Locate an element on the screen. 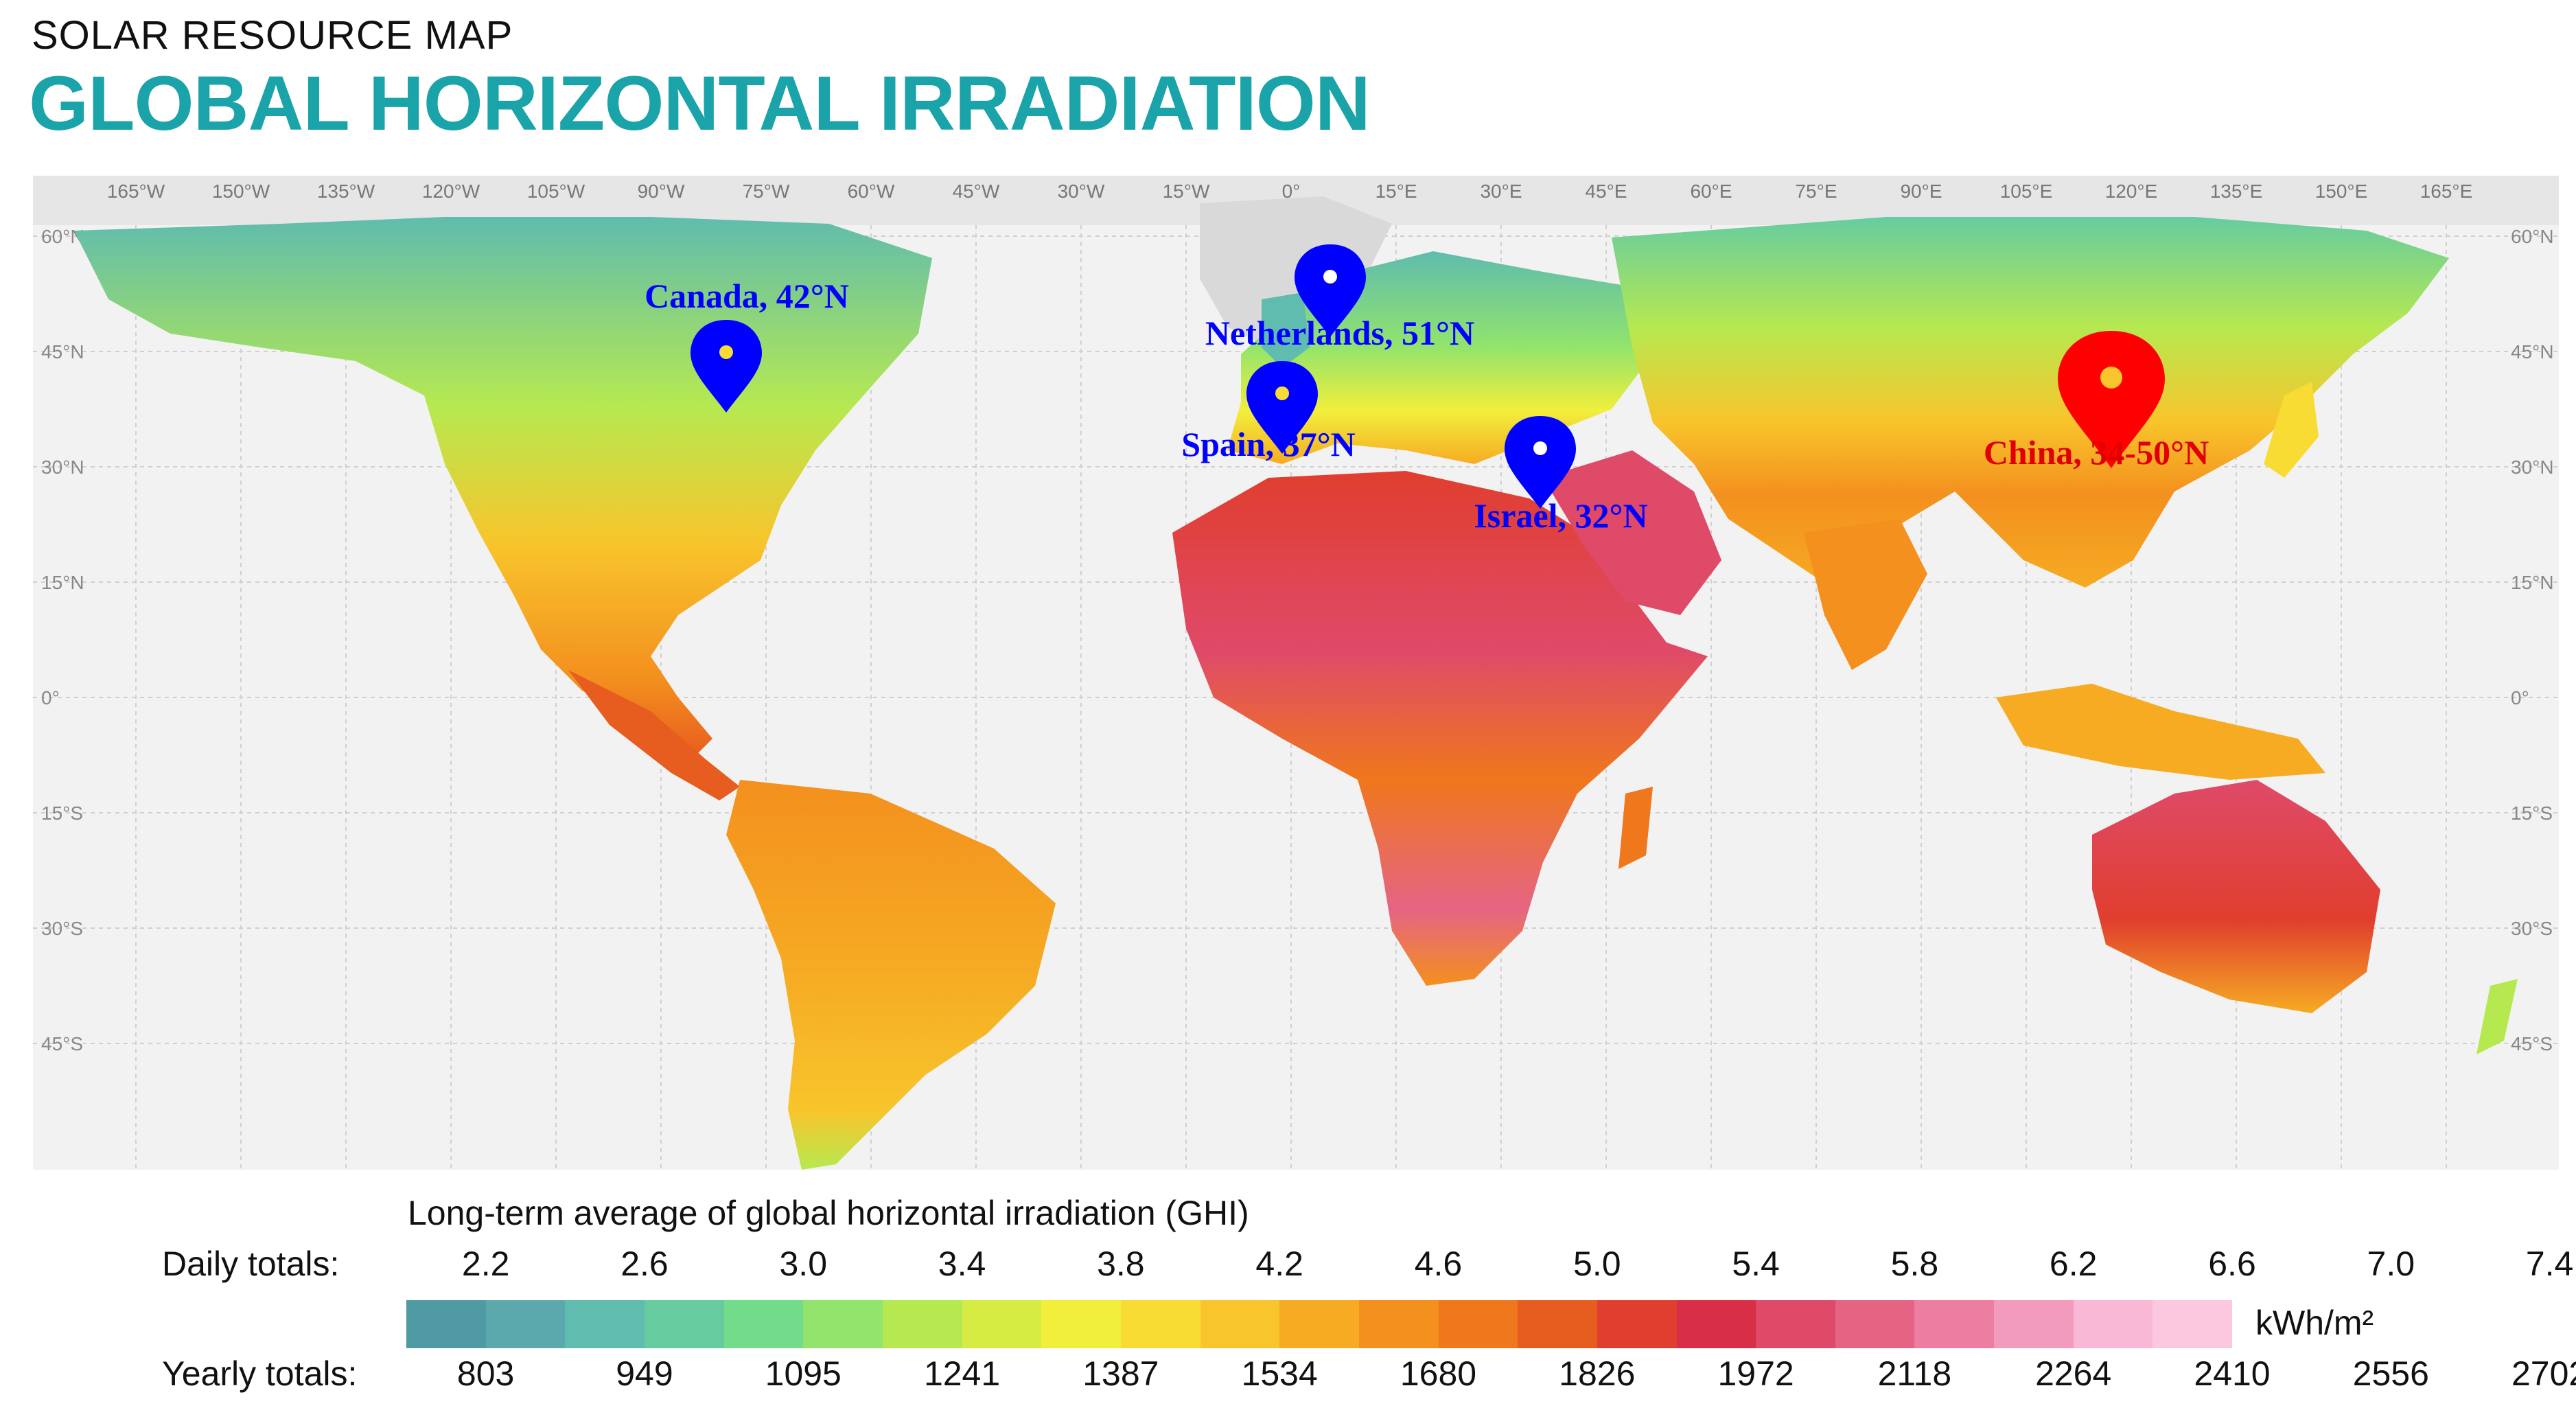 The image size is (2576, 1421). daily-tick-label: 4.2 is located at coordinates (1279, 1264).